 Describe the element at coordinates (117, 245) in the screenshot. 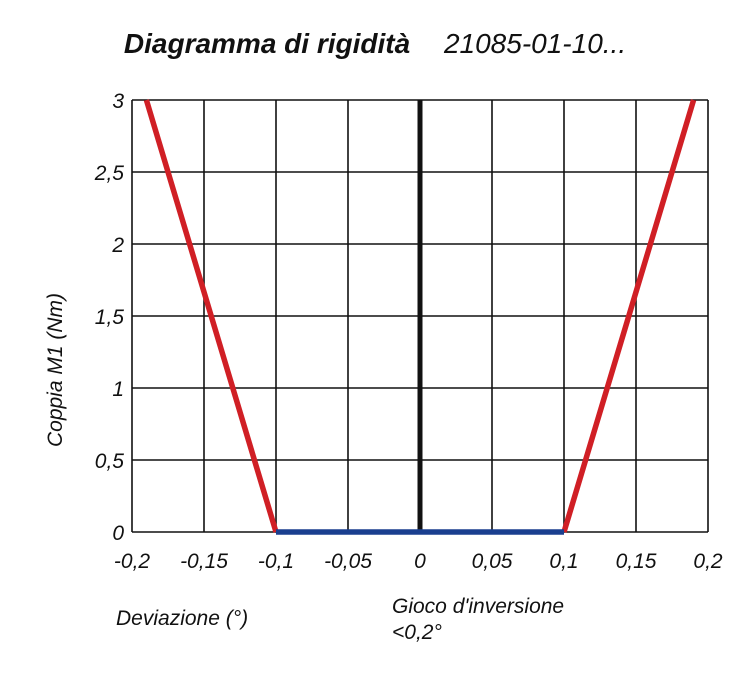

I see `y-tick-label: 2` at that location.